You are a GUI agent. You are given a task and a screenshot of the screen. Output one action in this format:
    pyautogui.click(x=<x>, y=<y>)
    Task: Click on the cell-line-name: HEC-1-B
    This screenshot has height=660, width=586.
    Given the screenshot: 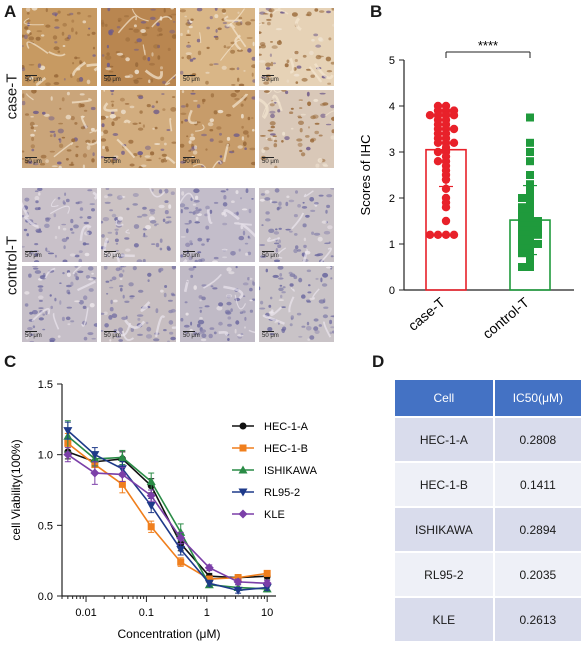 What is the action you would take?
    pyautogui.click(x=444, y=483)
    